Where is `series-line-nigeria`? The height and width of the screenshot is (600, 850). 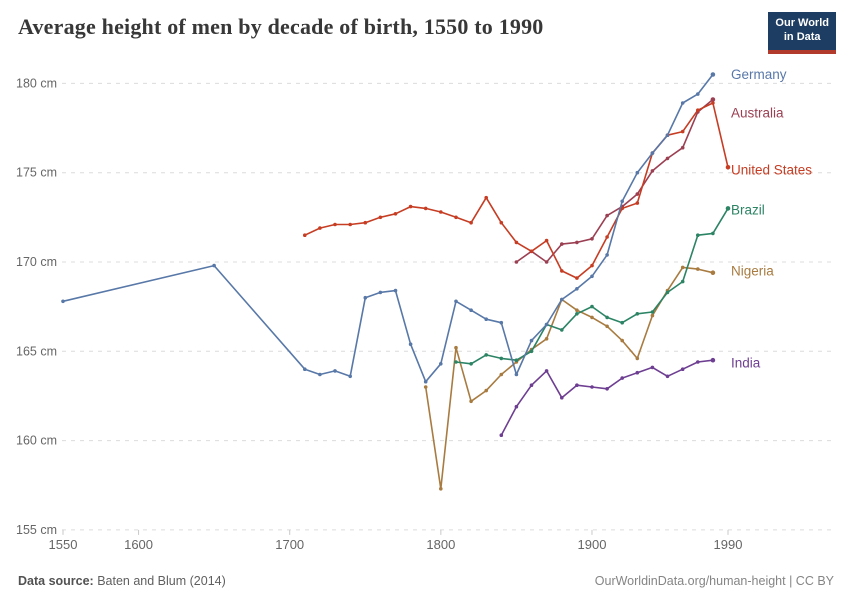
series-line-nigeria is located at coordinates (569, 378).